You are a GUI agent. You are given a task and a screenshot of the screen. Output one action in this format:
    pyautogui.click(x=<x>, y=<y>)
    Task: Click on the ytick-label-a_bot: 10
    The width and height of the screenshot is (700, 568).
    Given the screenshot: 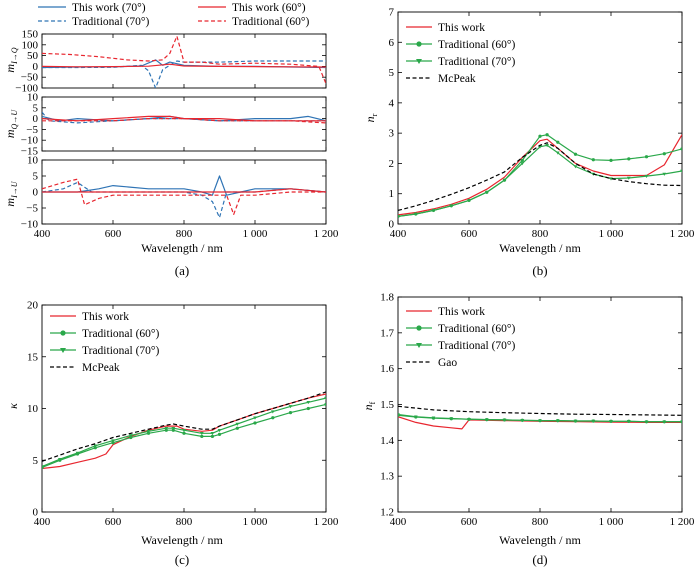 What is the action you would take?
    pyautogui.click(x=33, y=161)
    